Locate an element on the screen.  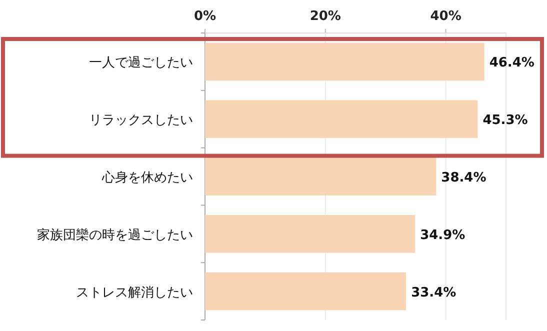
x-tick-label: 20% is located at coordinates (325, 16).